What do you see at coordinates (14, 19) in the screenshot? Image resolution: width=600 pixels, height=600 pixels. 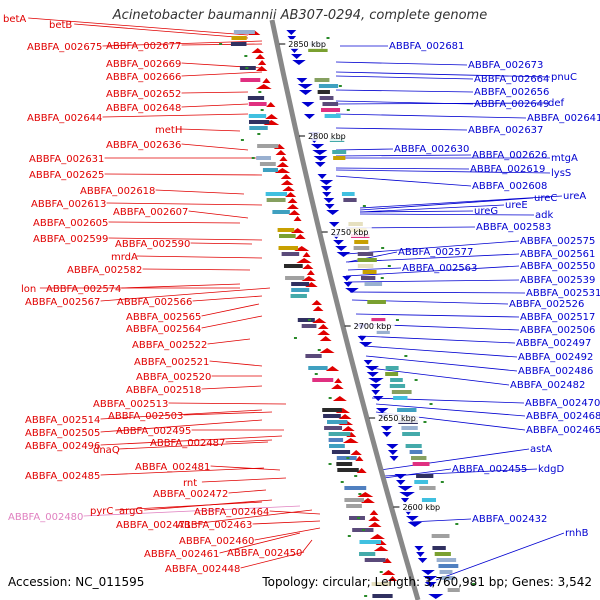 I see `gene-label-left: betA` at bounding box center [14, 19].